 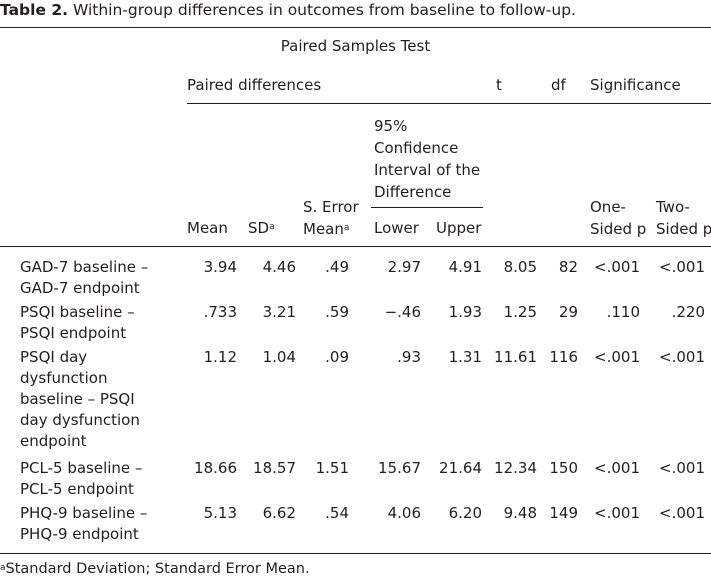 What do you see at coordinates (279, 267) in the screenshot?
I see `cell-sd: 4.46` at bounding box center [279, 267].